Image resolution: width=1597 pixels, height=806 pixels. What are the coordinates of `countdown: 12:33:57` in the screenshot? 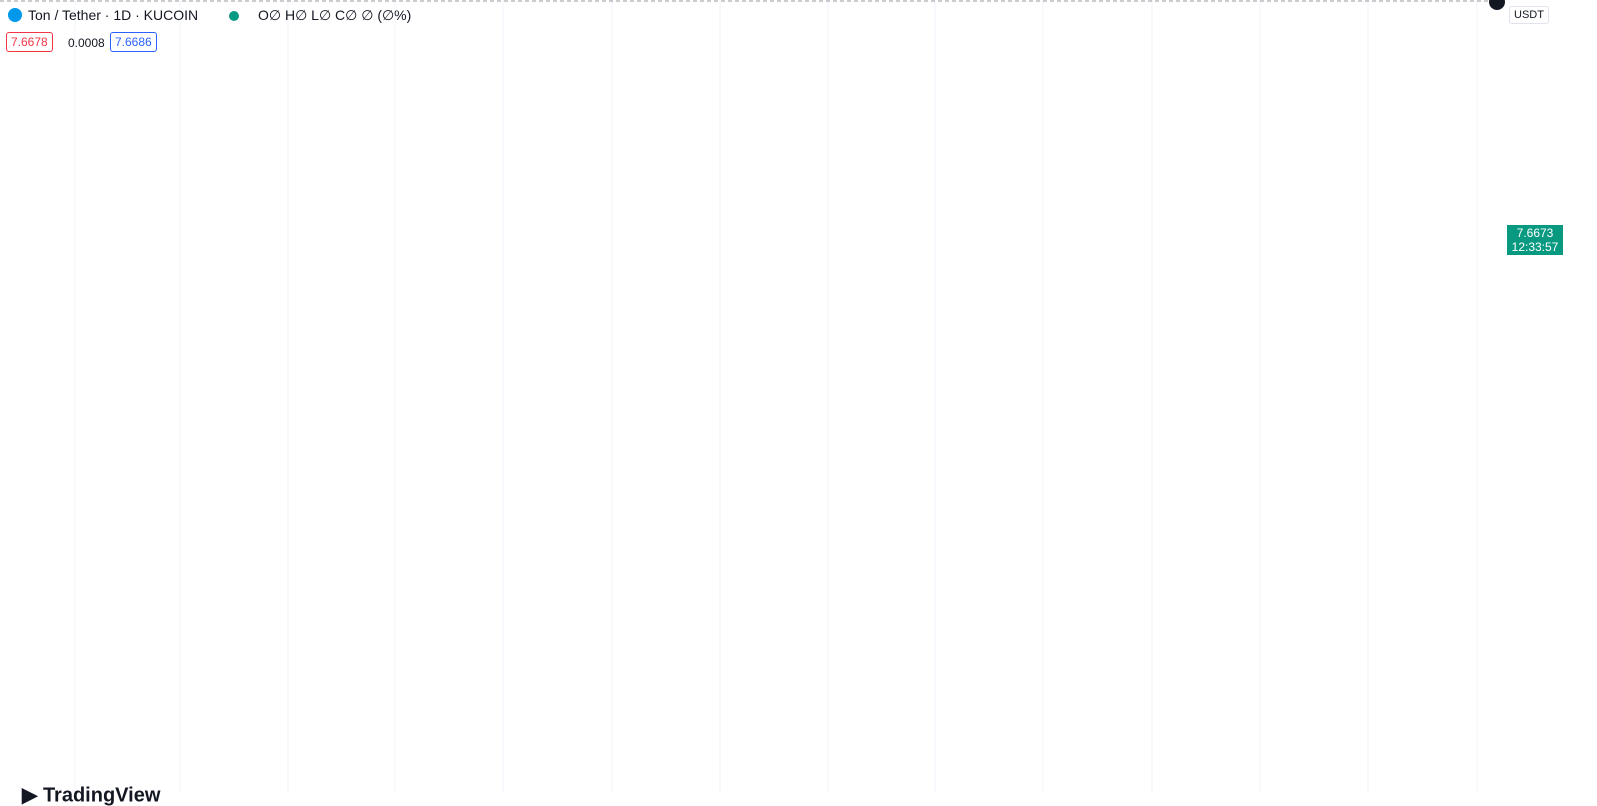 It's located at (1535, 246).